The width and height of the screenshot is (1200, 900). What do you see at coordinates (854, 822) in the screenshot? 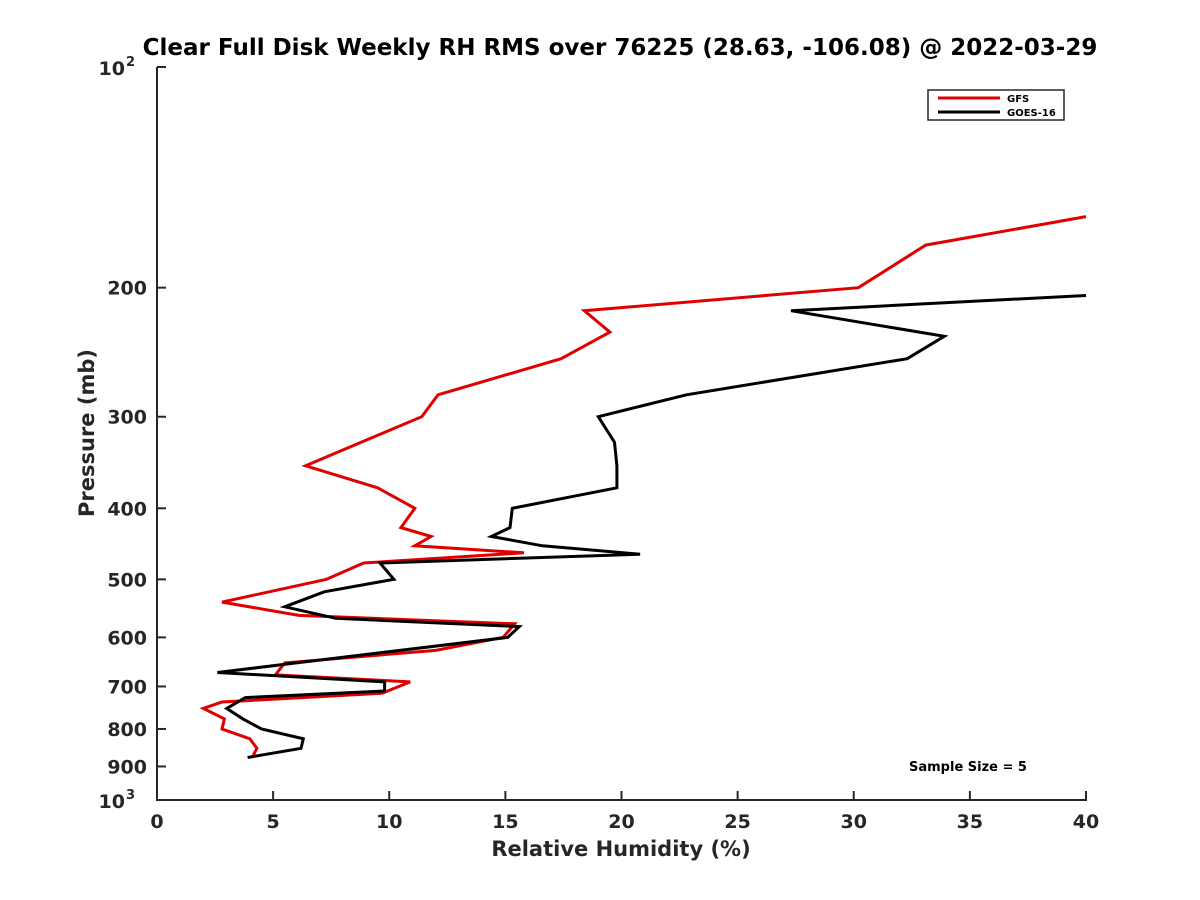
I see `x-tick-label: 30` at bounding box center [854, 822].